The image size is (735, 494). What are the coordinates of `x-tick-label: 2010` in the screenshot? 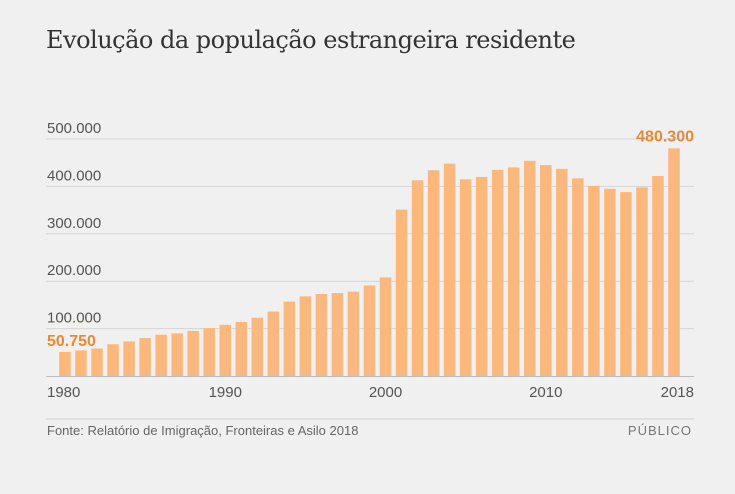 It's located at (545, 392).